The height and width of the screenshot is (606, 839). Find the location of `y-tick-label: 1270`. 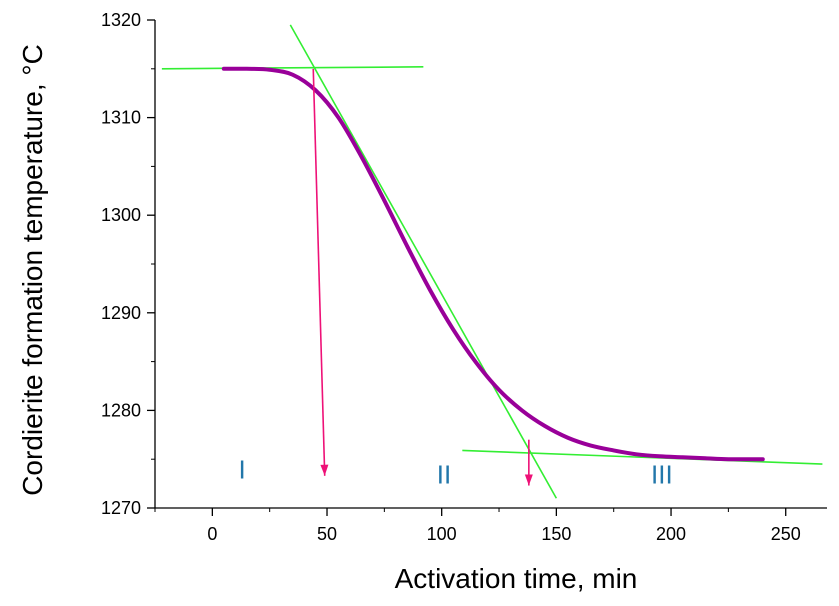

y-tick-label: 1270 is located at coordinates (121, 508).